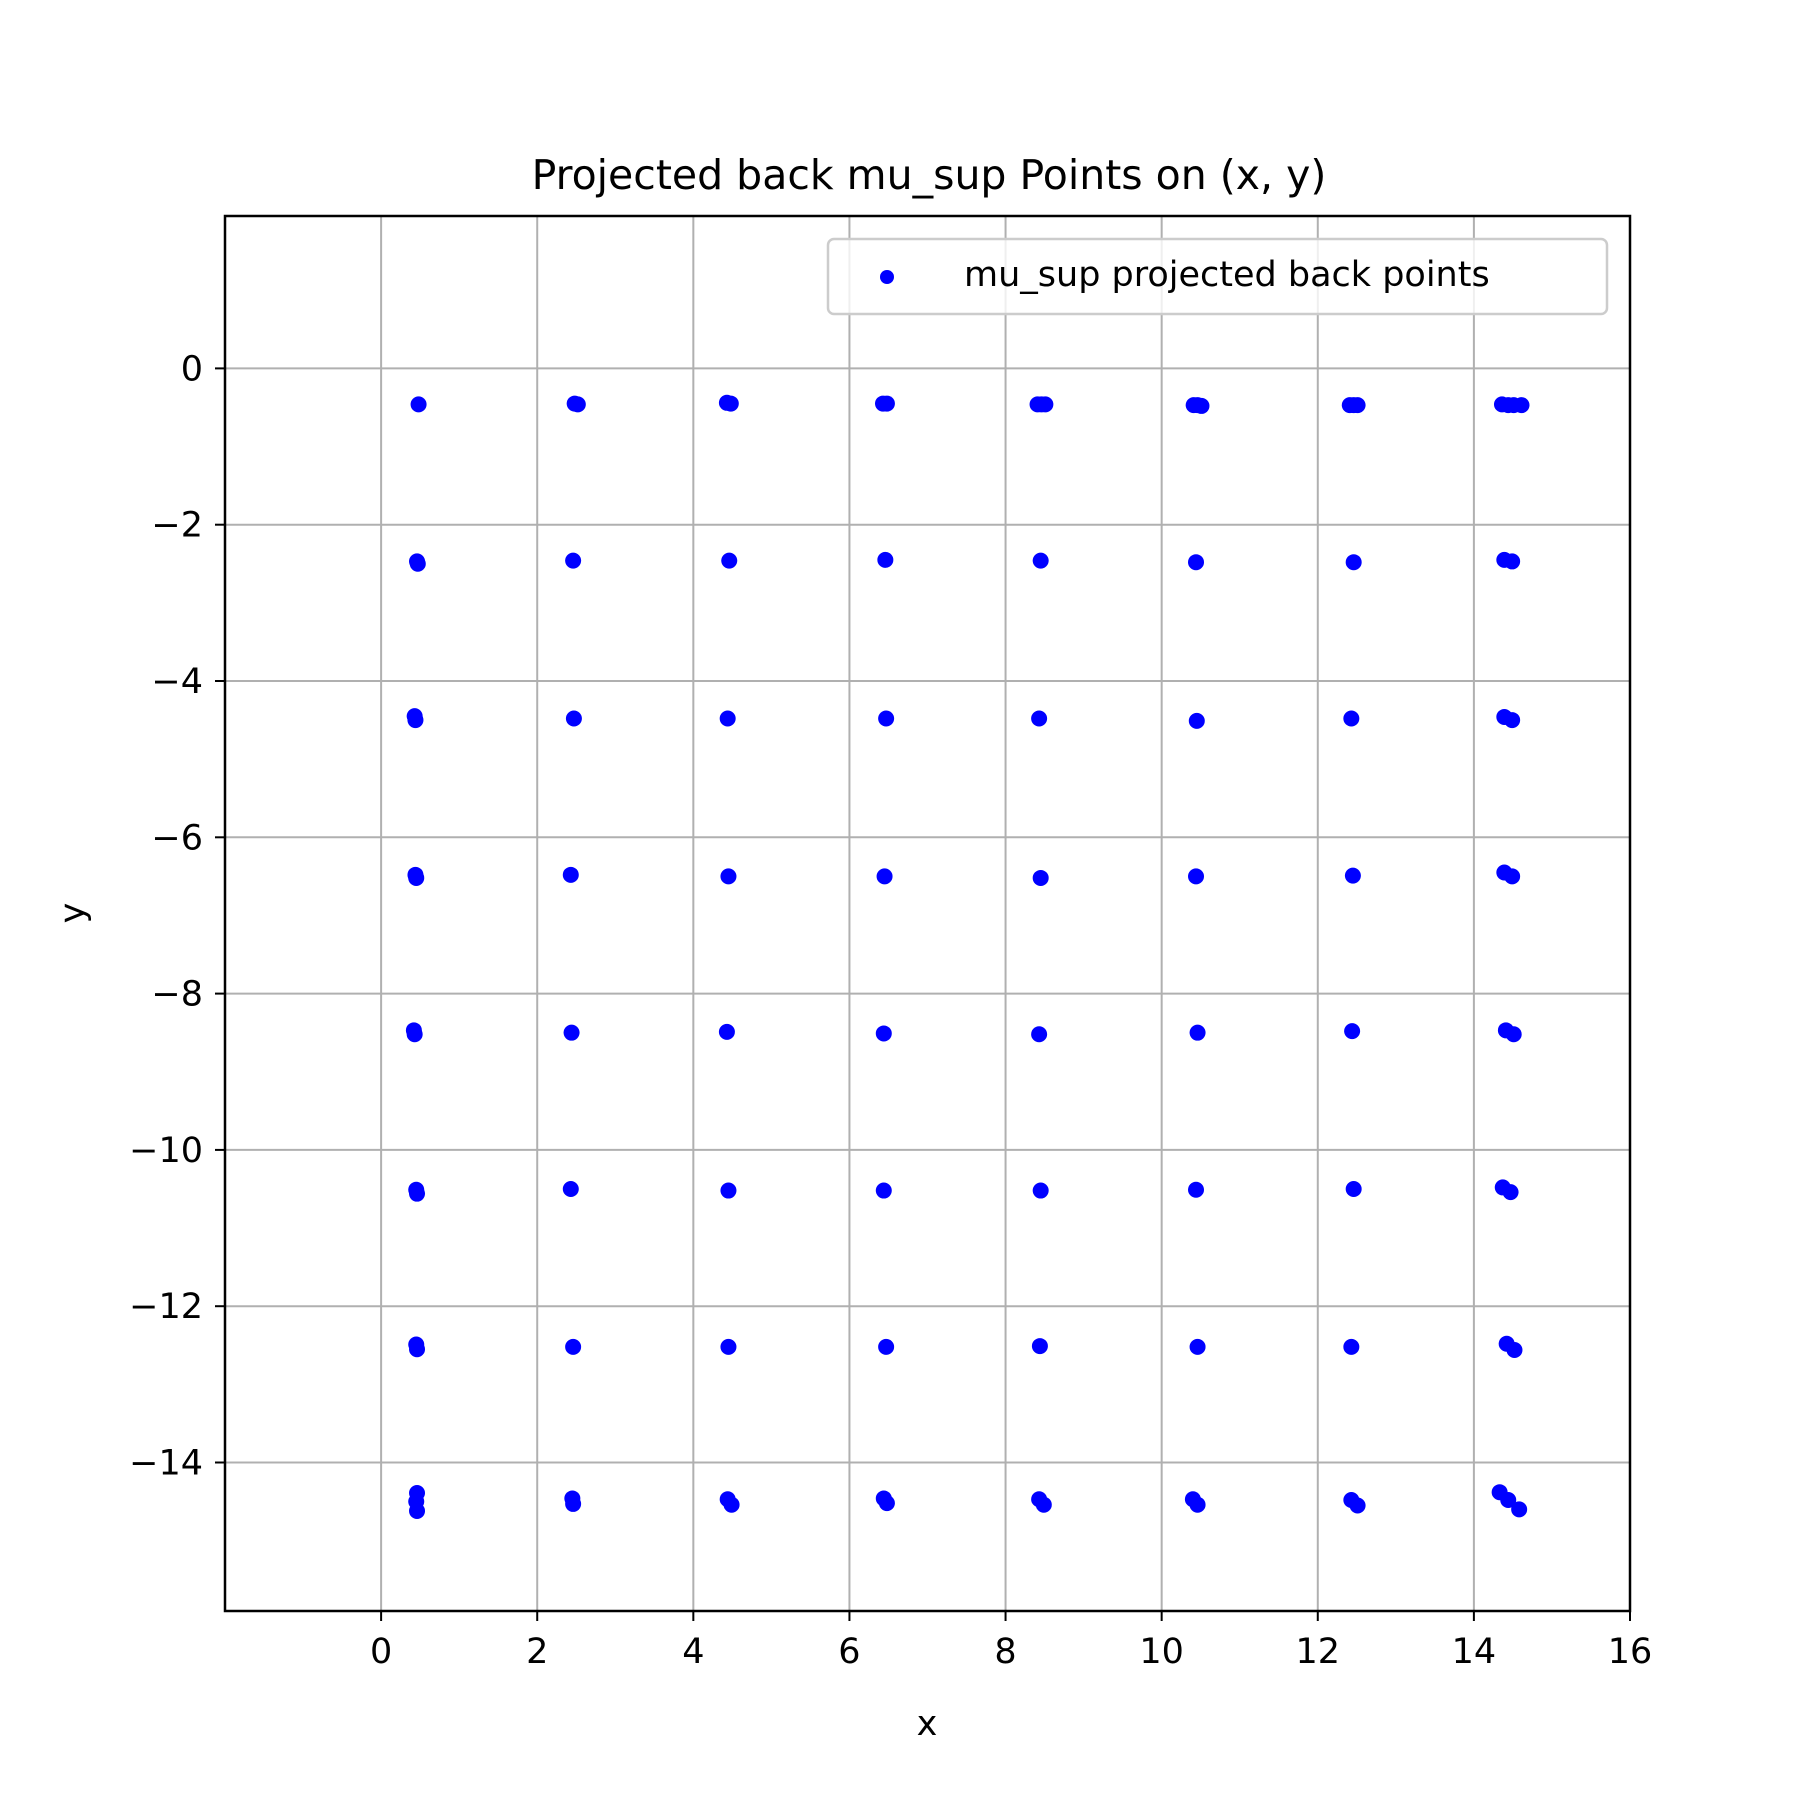 This screenshot has height=1800, width=1800. Describe the element at coordinates (177, 682) in the screenshot. I see `y-tick-label: −4` at that location.